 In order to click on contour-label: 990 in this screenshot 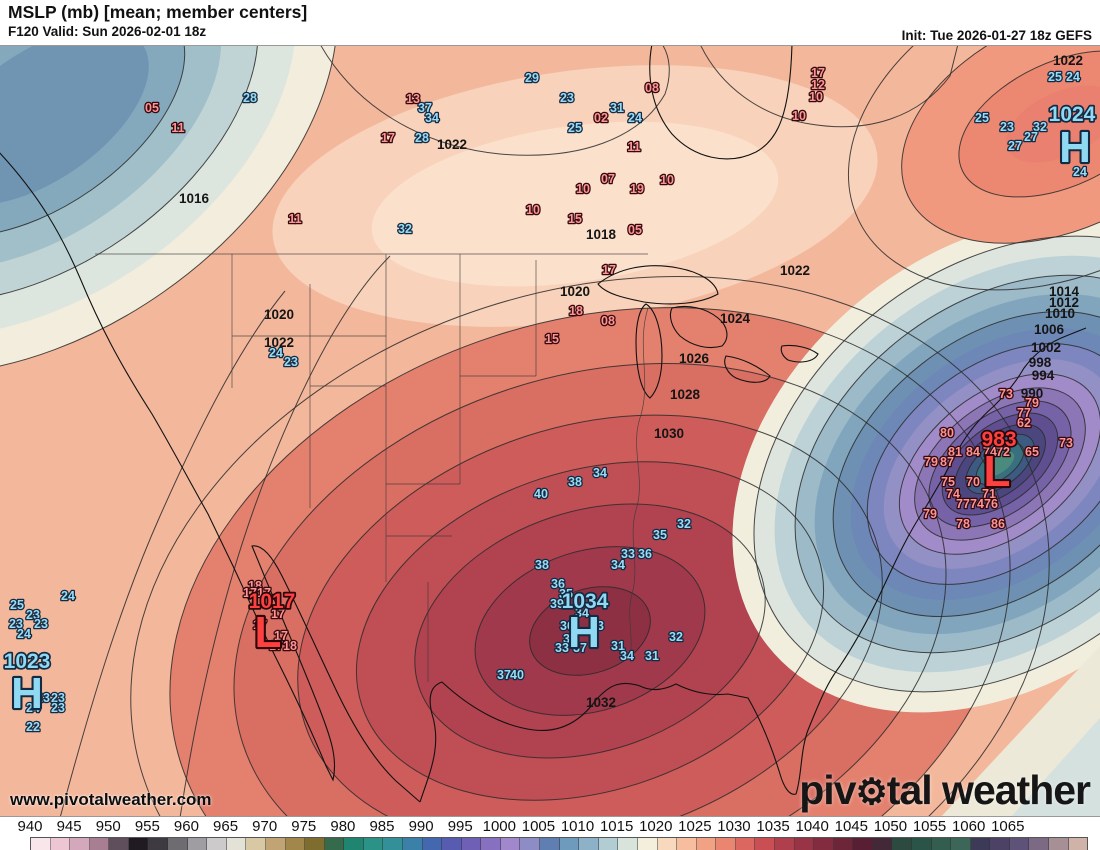, I will do `click(1032, 393)`.